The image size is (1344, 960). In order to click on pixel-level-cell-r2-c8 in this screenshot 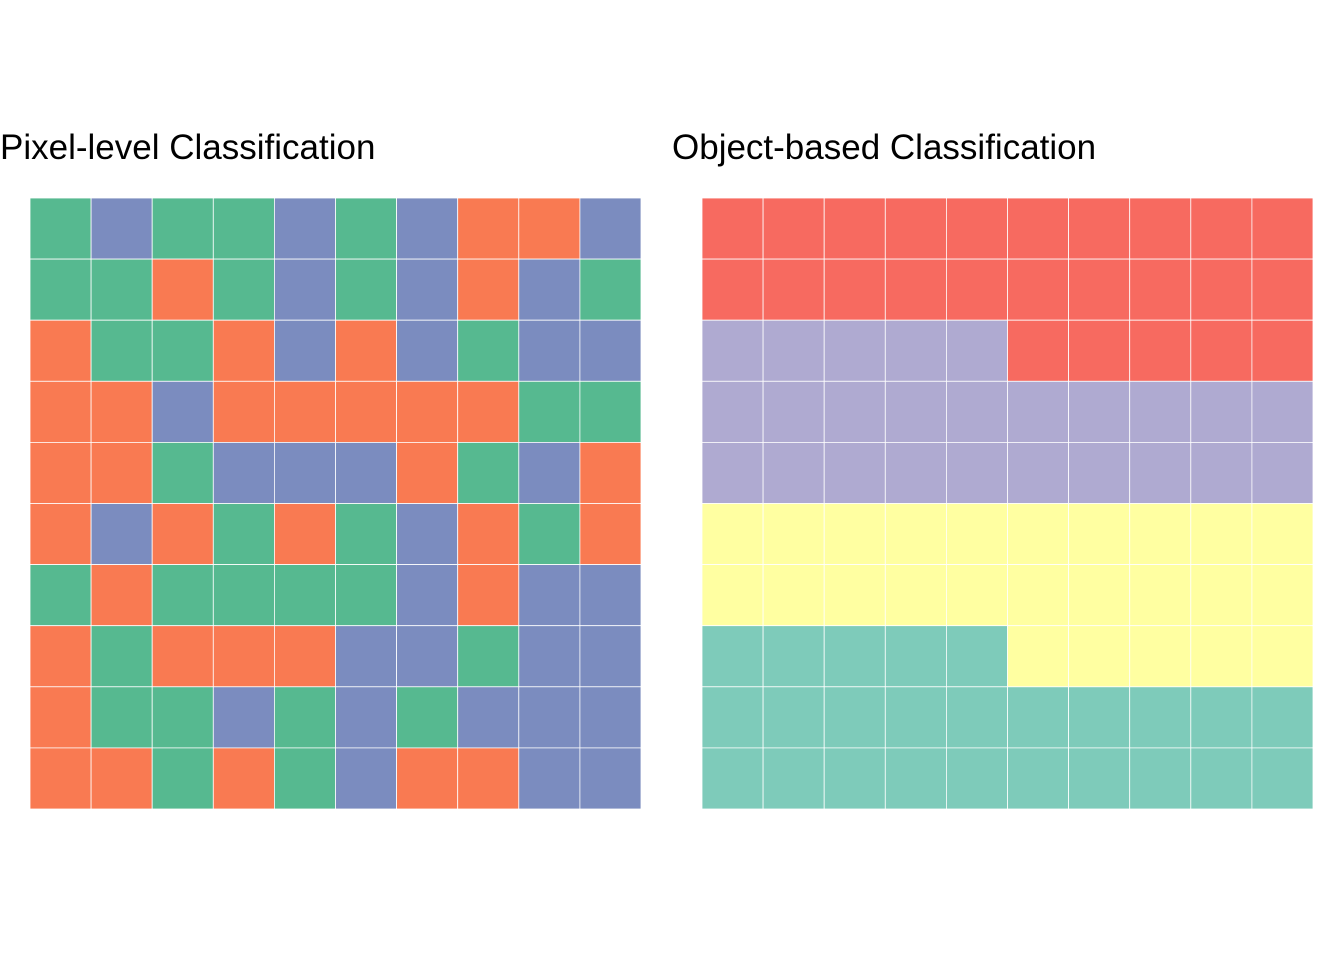, I will do `click(549, 350)`.